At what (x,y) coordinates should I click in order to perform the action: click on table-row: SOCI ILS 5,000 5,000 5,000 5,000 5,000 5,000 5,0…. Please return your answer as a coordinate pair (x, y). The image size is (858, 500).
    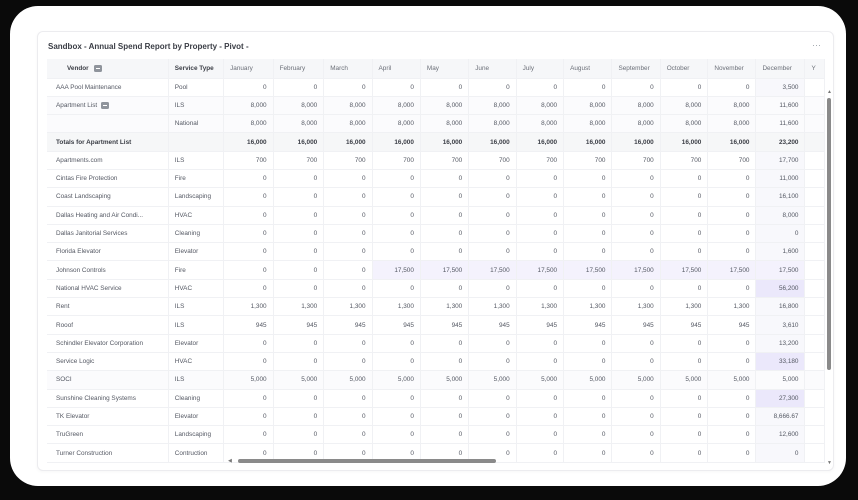
    Looking at the image, I should click on (436, 380).